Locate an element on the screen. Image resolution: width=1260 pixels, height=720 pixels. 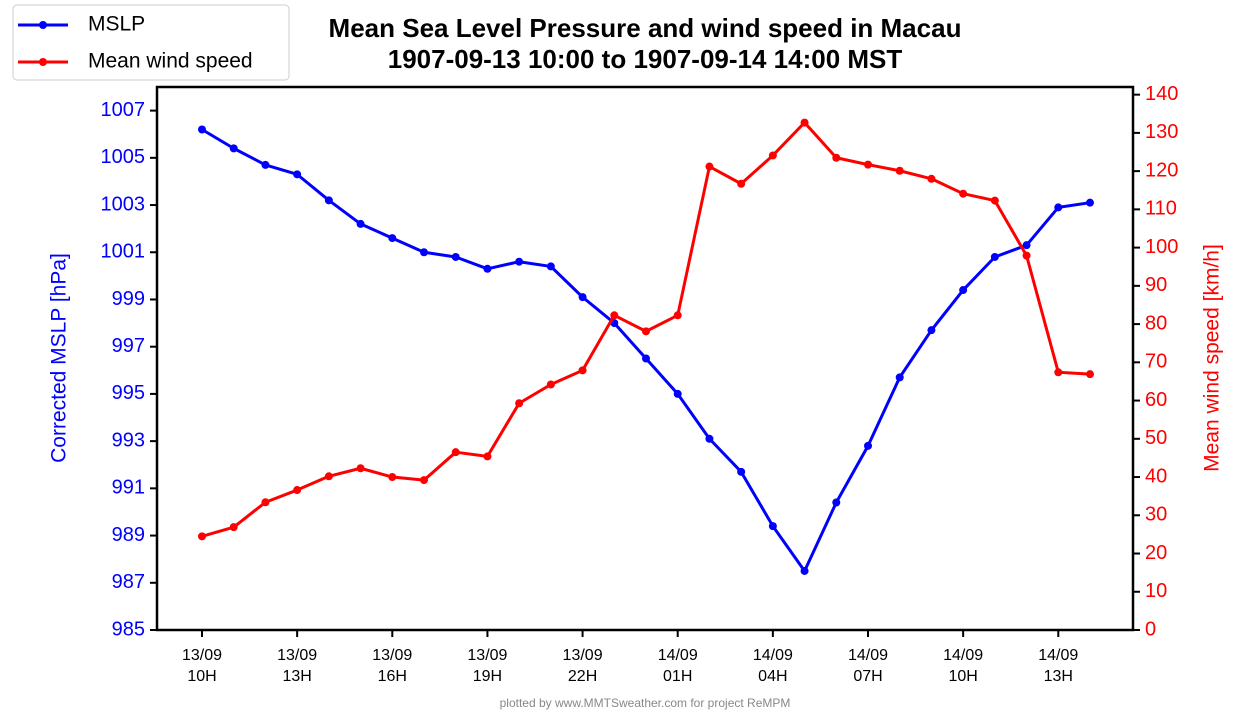
x-tick-label: 14/09 07H is located at coordinates (868, 666).